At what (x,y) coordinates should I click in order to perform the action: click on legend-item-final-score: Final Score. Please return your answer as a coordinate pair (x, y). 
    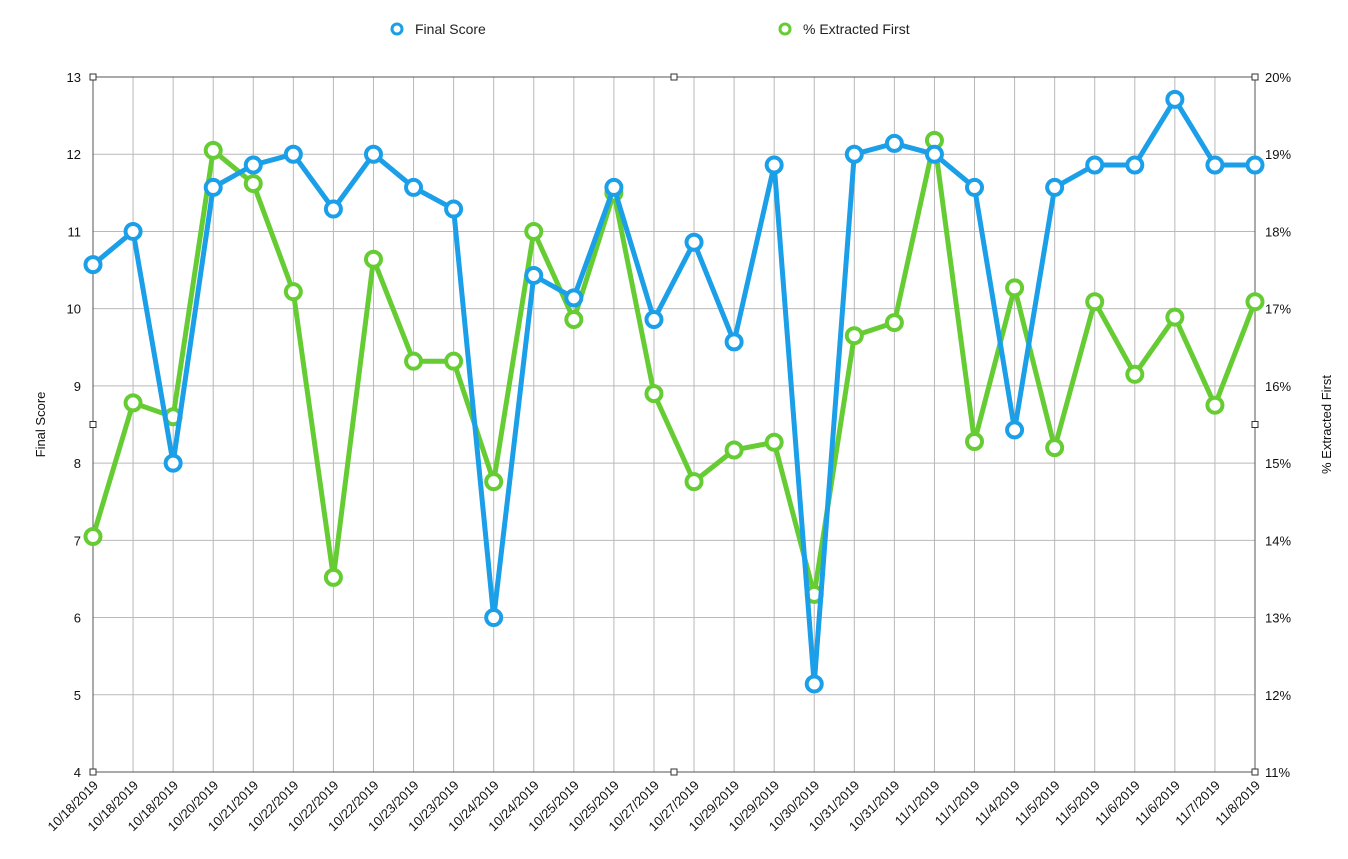
    Looking at the image, I should click on (438, 29).